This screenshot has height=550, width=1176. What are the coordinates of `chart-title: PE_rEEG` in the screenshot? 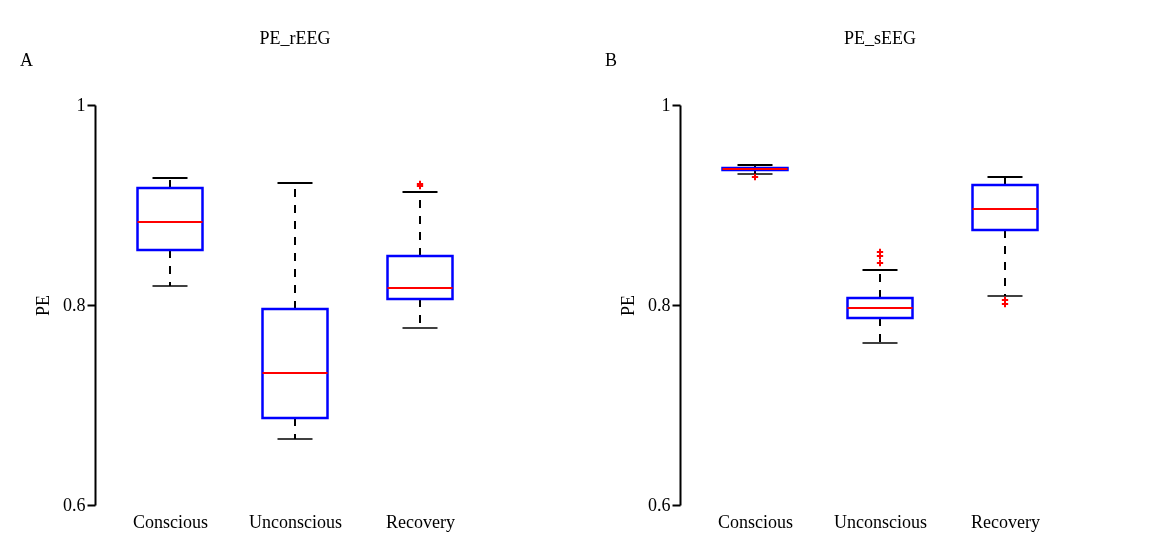 It's located at (295, 38).